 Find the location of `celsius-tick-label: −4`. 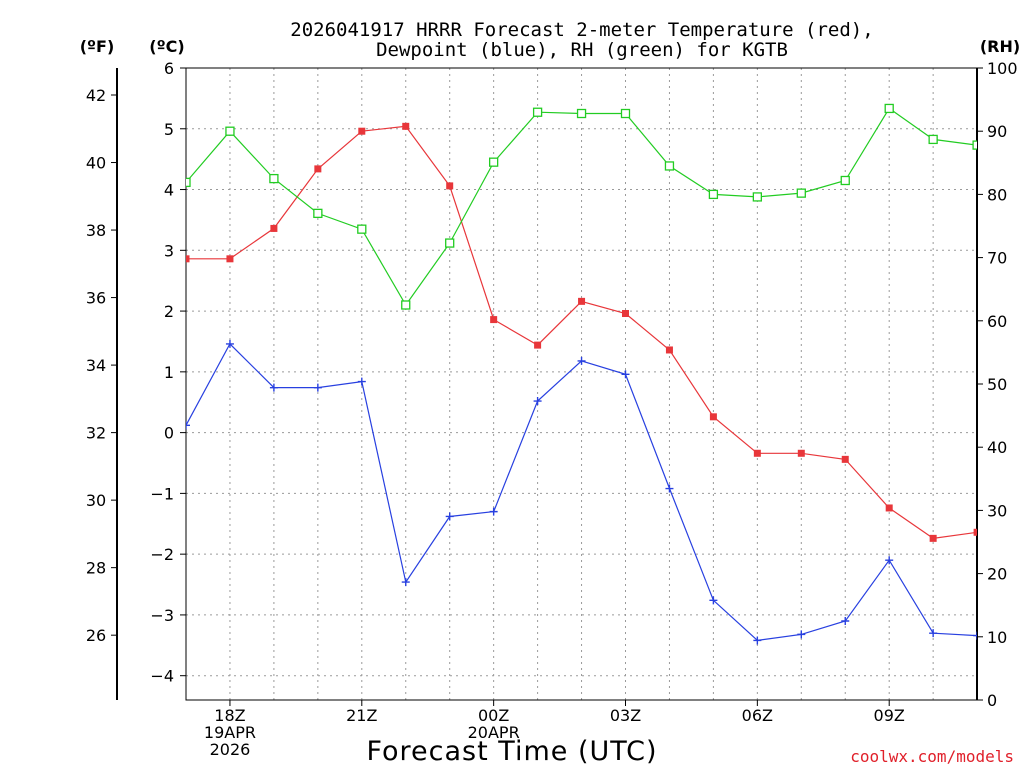

celsius-tick-label: −4 is located at coordinates (162, 676).